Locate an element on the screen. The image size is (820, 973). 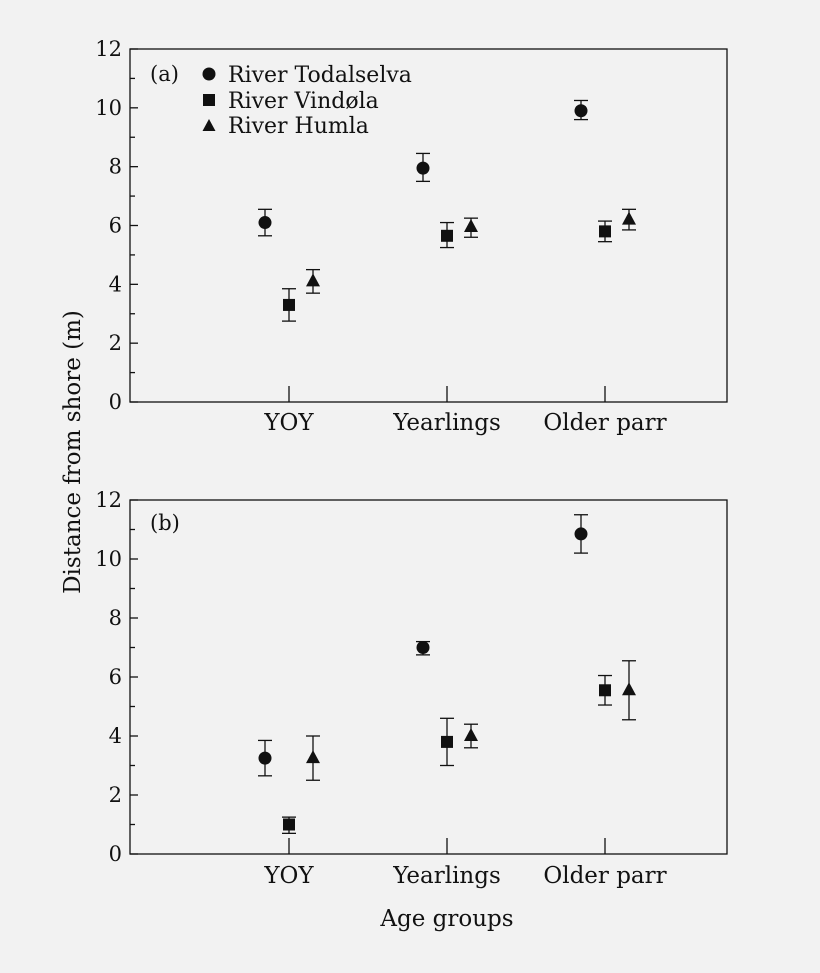
panel-b-x-axis: YOY Yearlings Older parr is located at coordinates (465, 863).